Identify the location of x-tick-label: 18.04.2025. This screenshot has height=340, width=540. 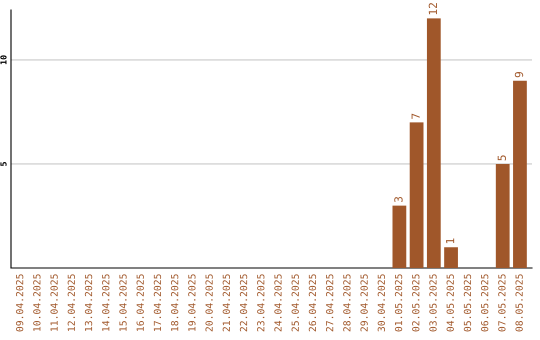
(174, 302).